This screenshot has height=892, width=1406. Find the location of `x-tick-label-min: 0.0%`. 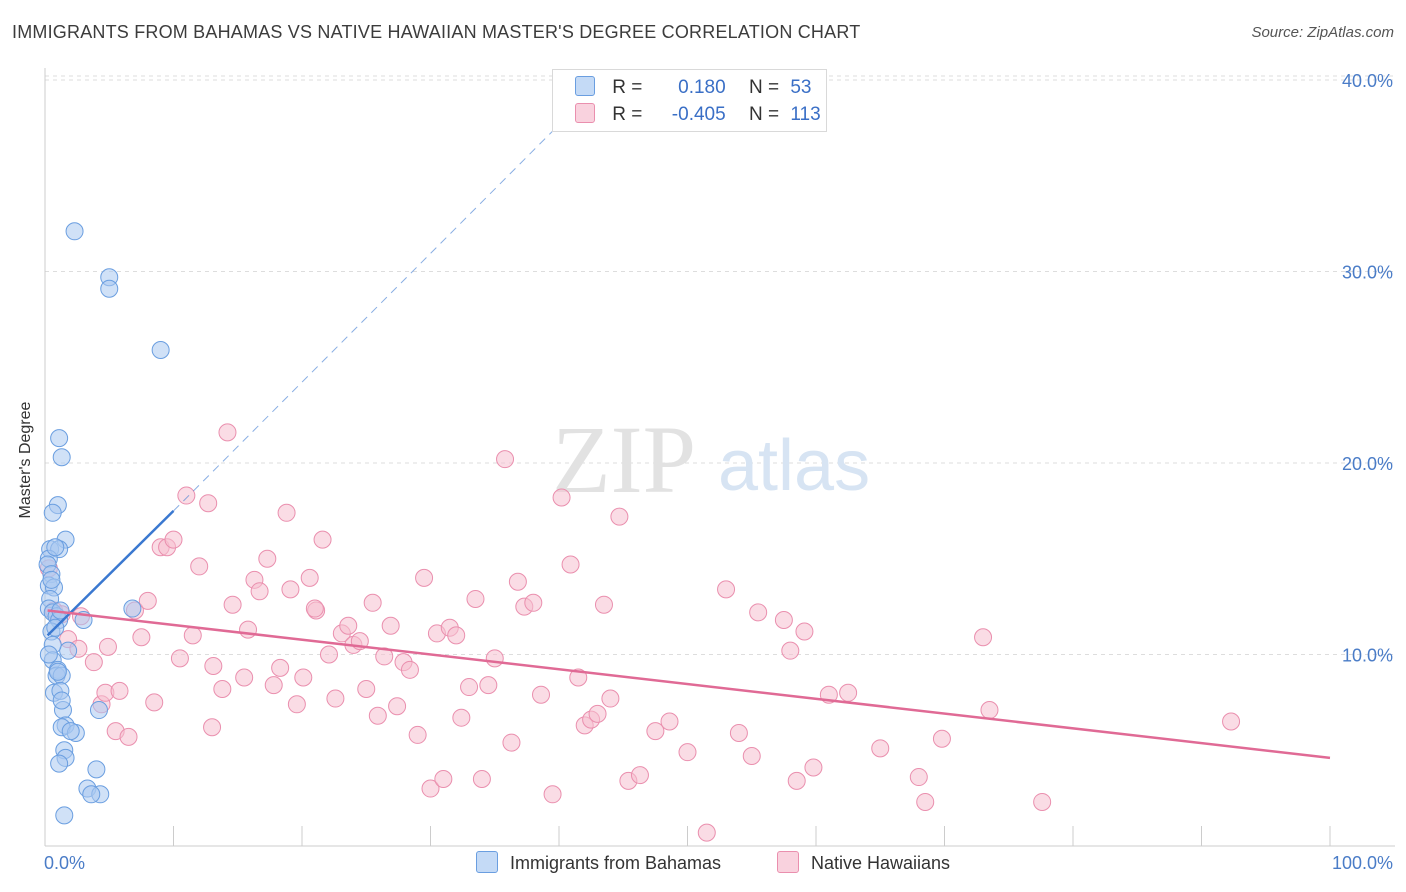

x-tick-label-min: 0.0% is located at coordinates (64, 863).